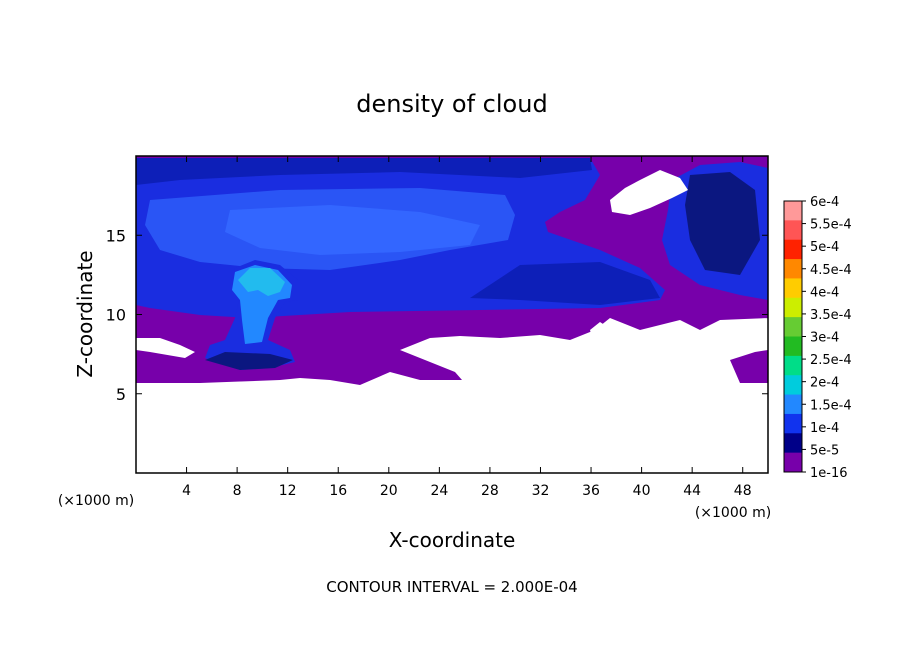 The width and height of the screenshot is (904, 654). Describe the element at coordinates (743, 491) in the screenshot. I see `x-tick-label: 48` at that location.